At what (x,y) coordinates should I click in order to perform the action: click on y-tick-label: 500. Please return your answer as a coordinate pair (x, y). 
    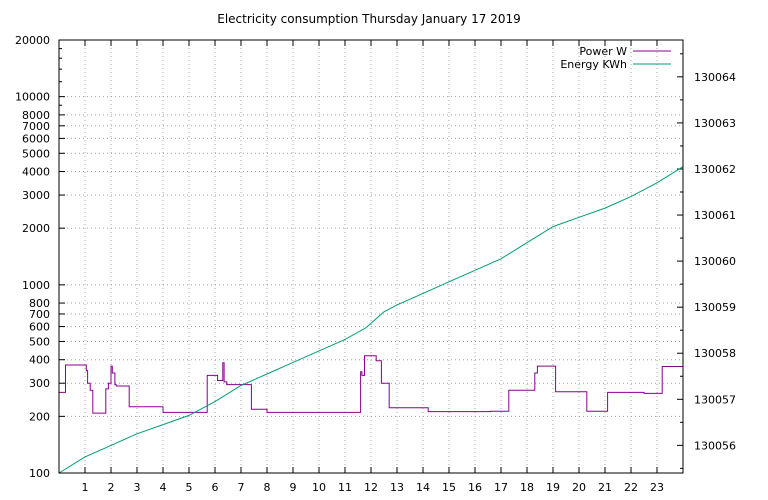
    Looking at the image, I should click on (39, 341).